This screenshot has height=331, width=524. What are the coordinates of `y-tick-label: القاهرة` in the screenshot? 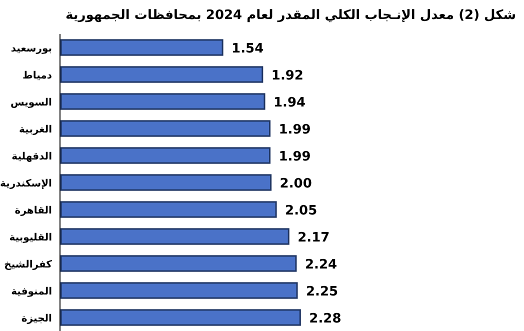 It's located at (33, 211).